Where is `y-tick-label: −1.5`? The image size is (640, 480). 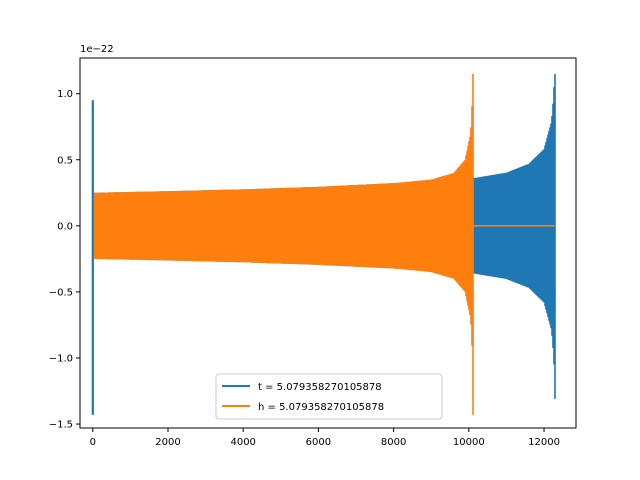 y-tick-label: −1.5 is located at coordinates (61, 425).